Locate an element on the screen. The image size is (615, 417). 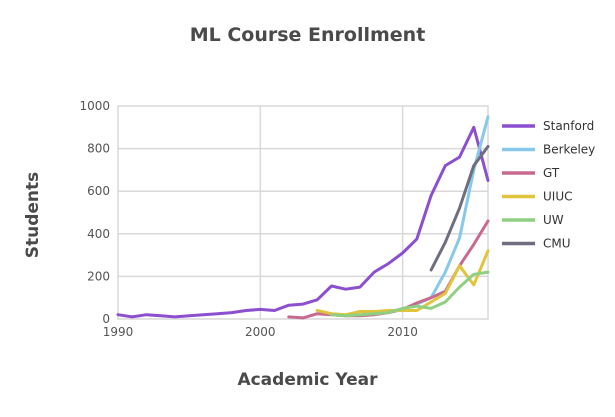
y-tick-label: 800 is located at coordinates (98, 149).